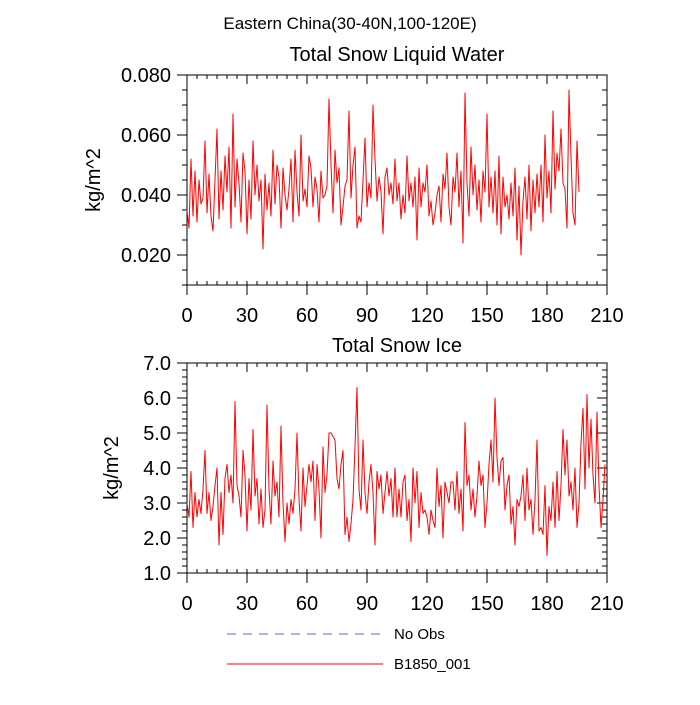 This screenshot has width=700, height=705. What do you see at coordinates (397, 346) in the screenshot?
I see `panel-title: Total Snow Ice` at bounding box center [397, 346].